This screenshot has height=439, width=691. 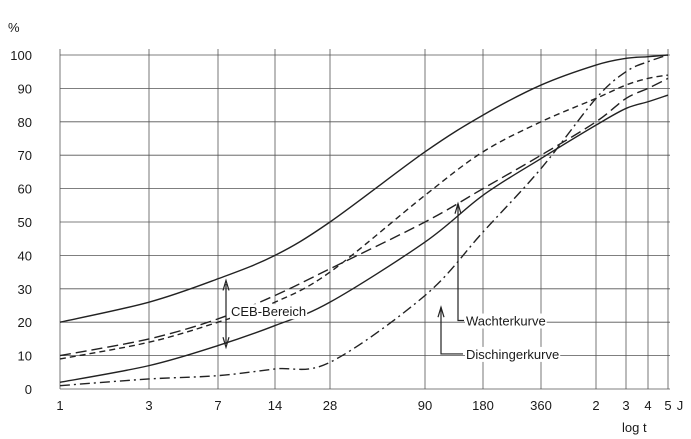 I want to click on x-tick-label: 5, so click(x=667, y=405).